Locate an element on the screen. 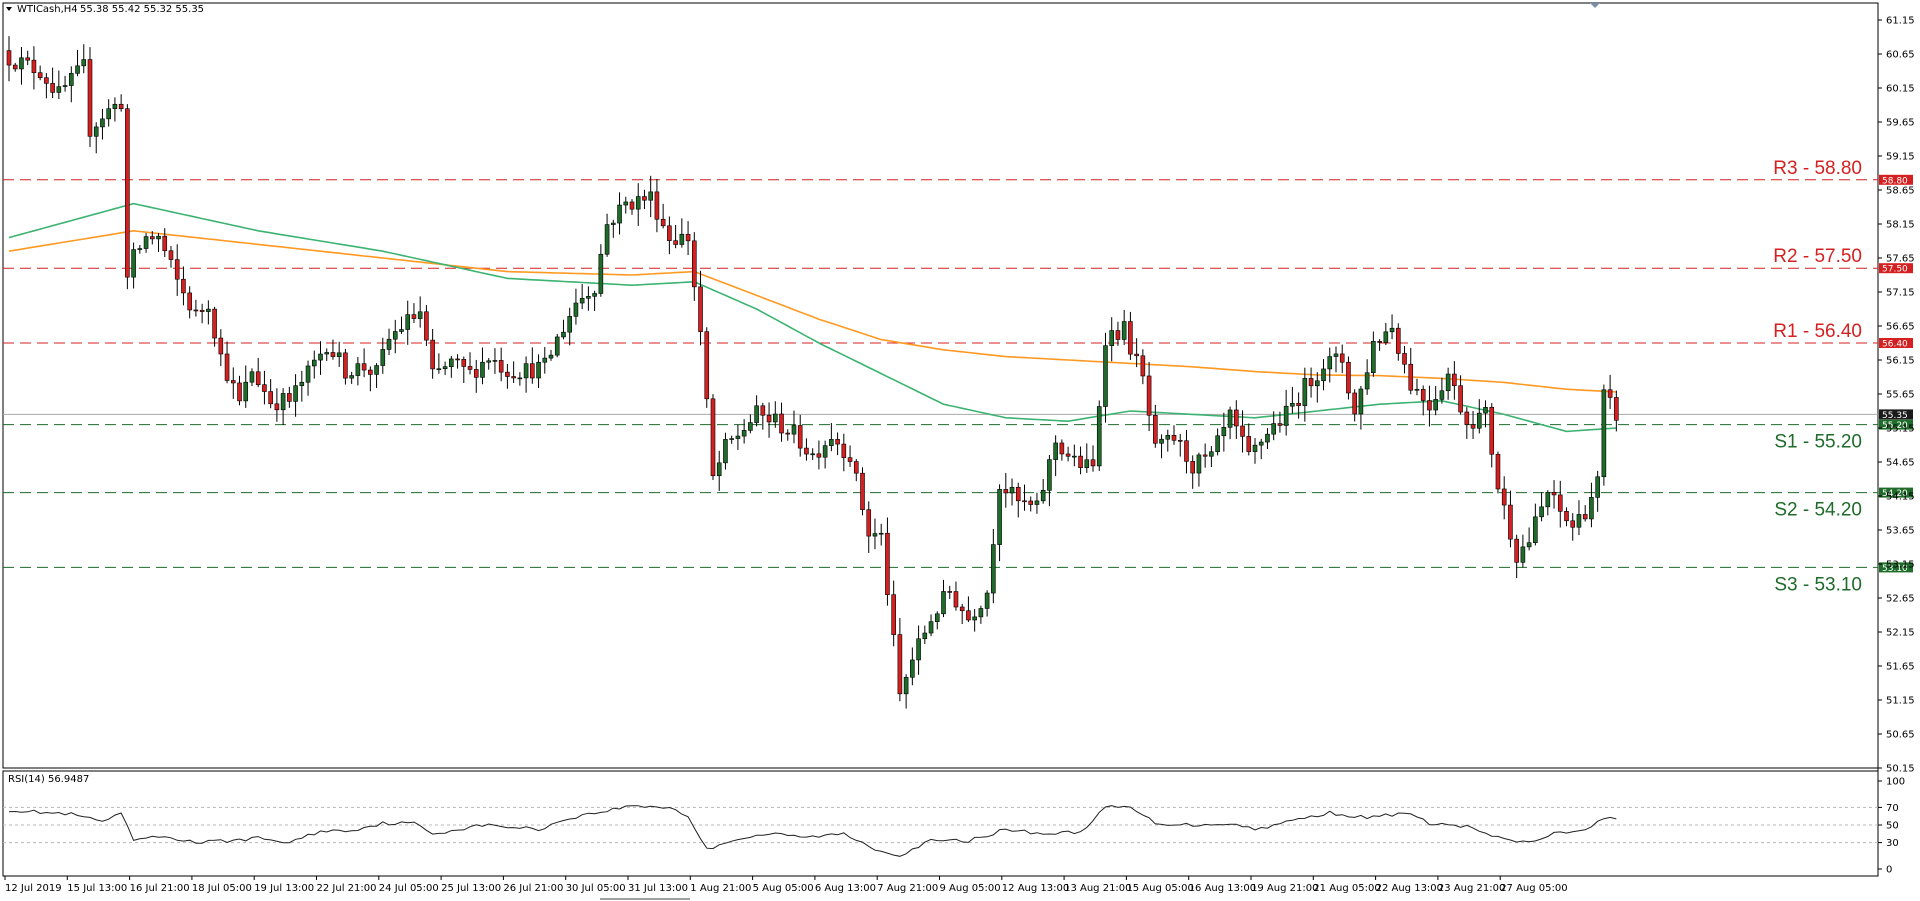 This screenshot has height=901, width=1920. level-label-support: S3 - 53.10 is located at coordinates (1818, 584).